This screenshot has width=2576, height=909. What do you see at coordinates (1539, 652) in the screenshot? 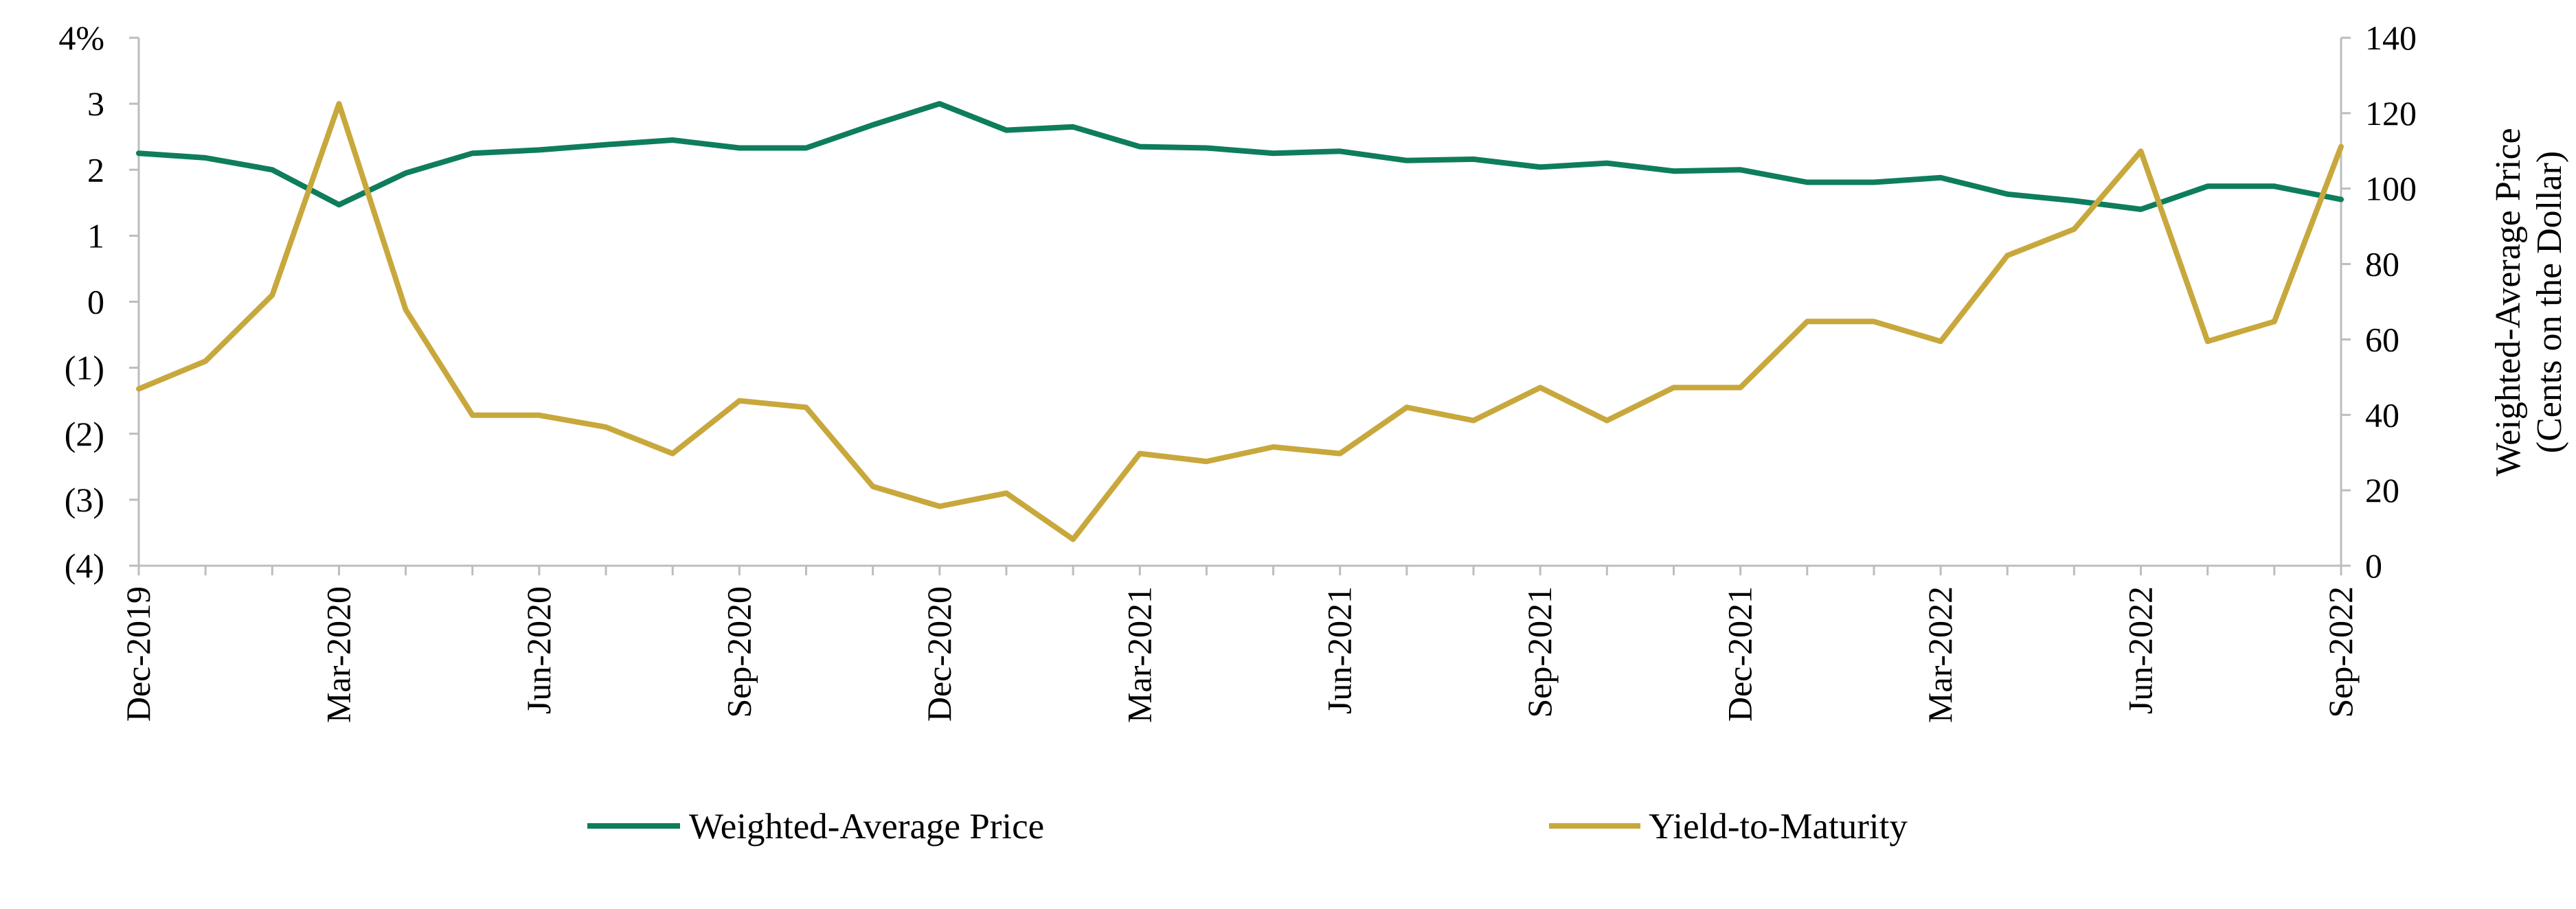
I see `x-tick-label: Sep-2021` at bounding box center [1539, 652].